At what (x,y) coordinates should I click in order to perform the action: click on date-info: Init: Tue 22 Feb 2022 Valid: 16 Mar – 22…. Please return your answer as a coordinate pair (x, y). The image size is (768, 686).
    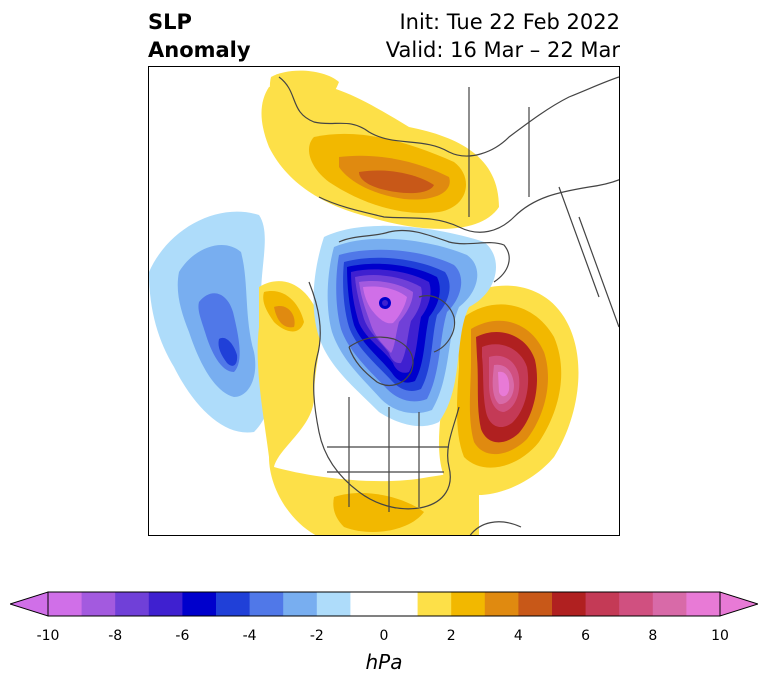
    Looking at the image, I should click on (503, 36).